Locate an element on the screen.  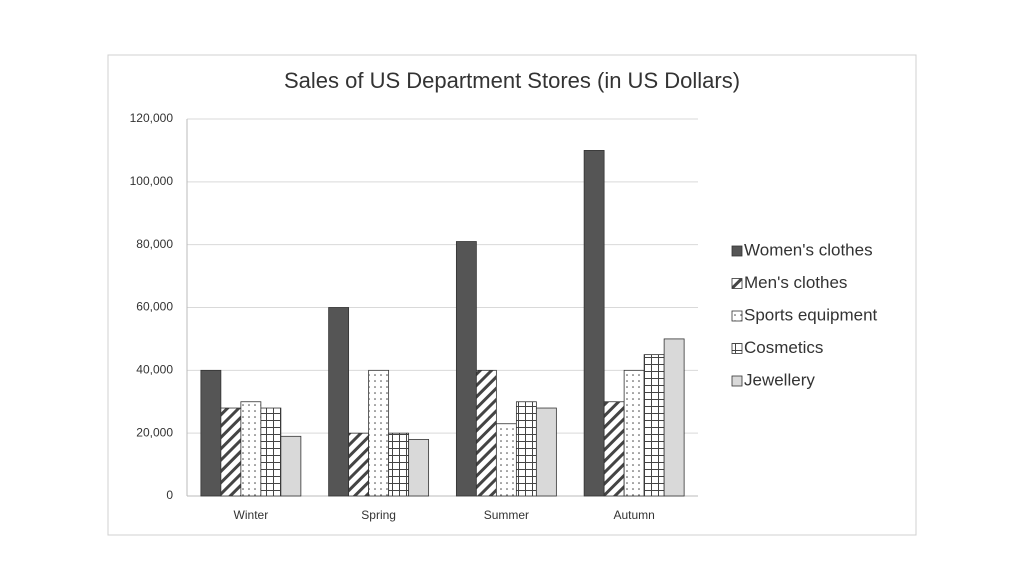
y-tick-label: 20,000 is located at coordinates (154, 432).